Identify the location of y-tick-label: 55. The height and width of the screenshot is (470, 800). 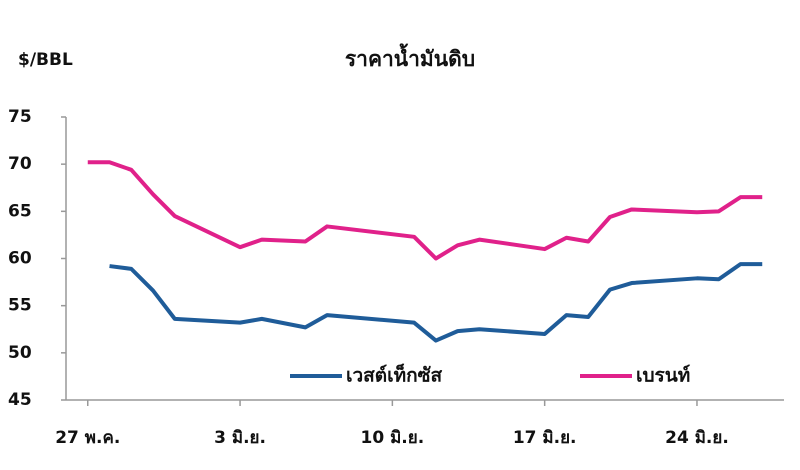
(20, 306).